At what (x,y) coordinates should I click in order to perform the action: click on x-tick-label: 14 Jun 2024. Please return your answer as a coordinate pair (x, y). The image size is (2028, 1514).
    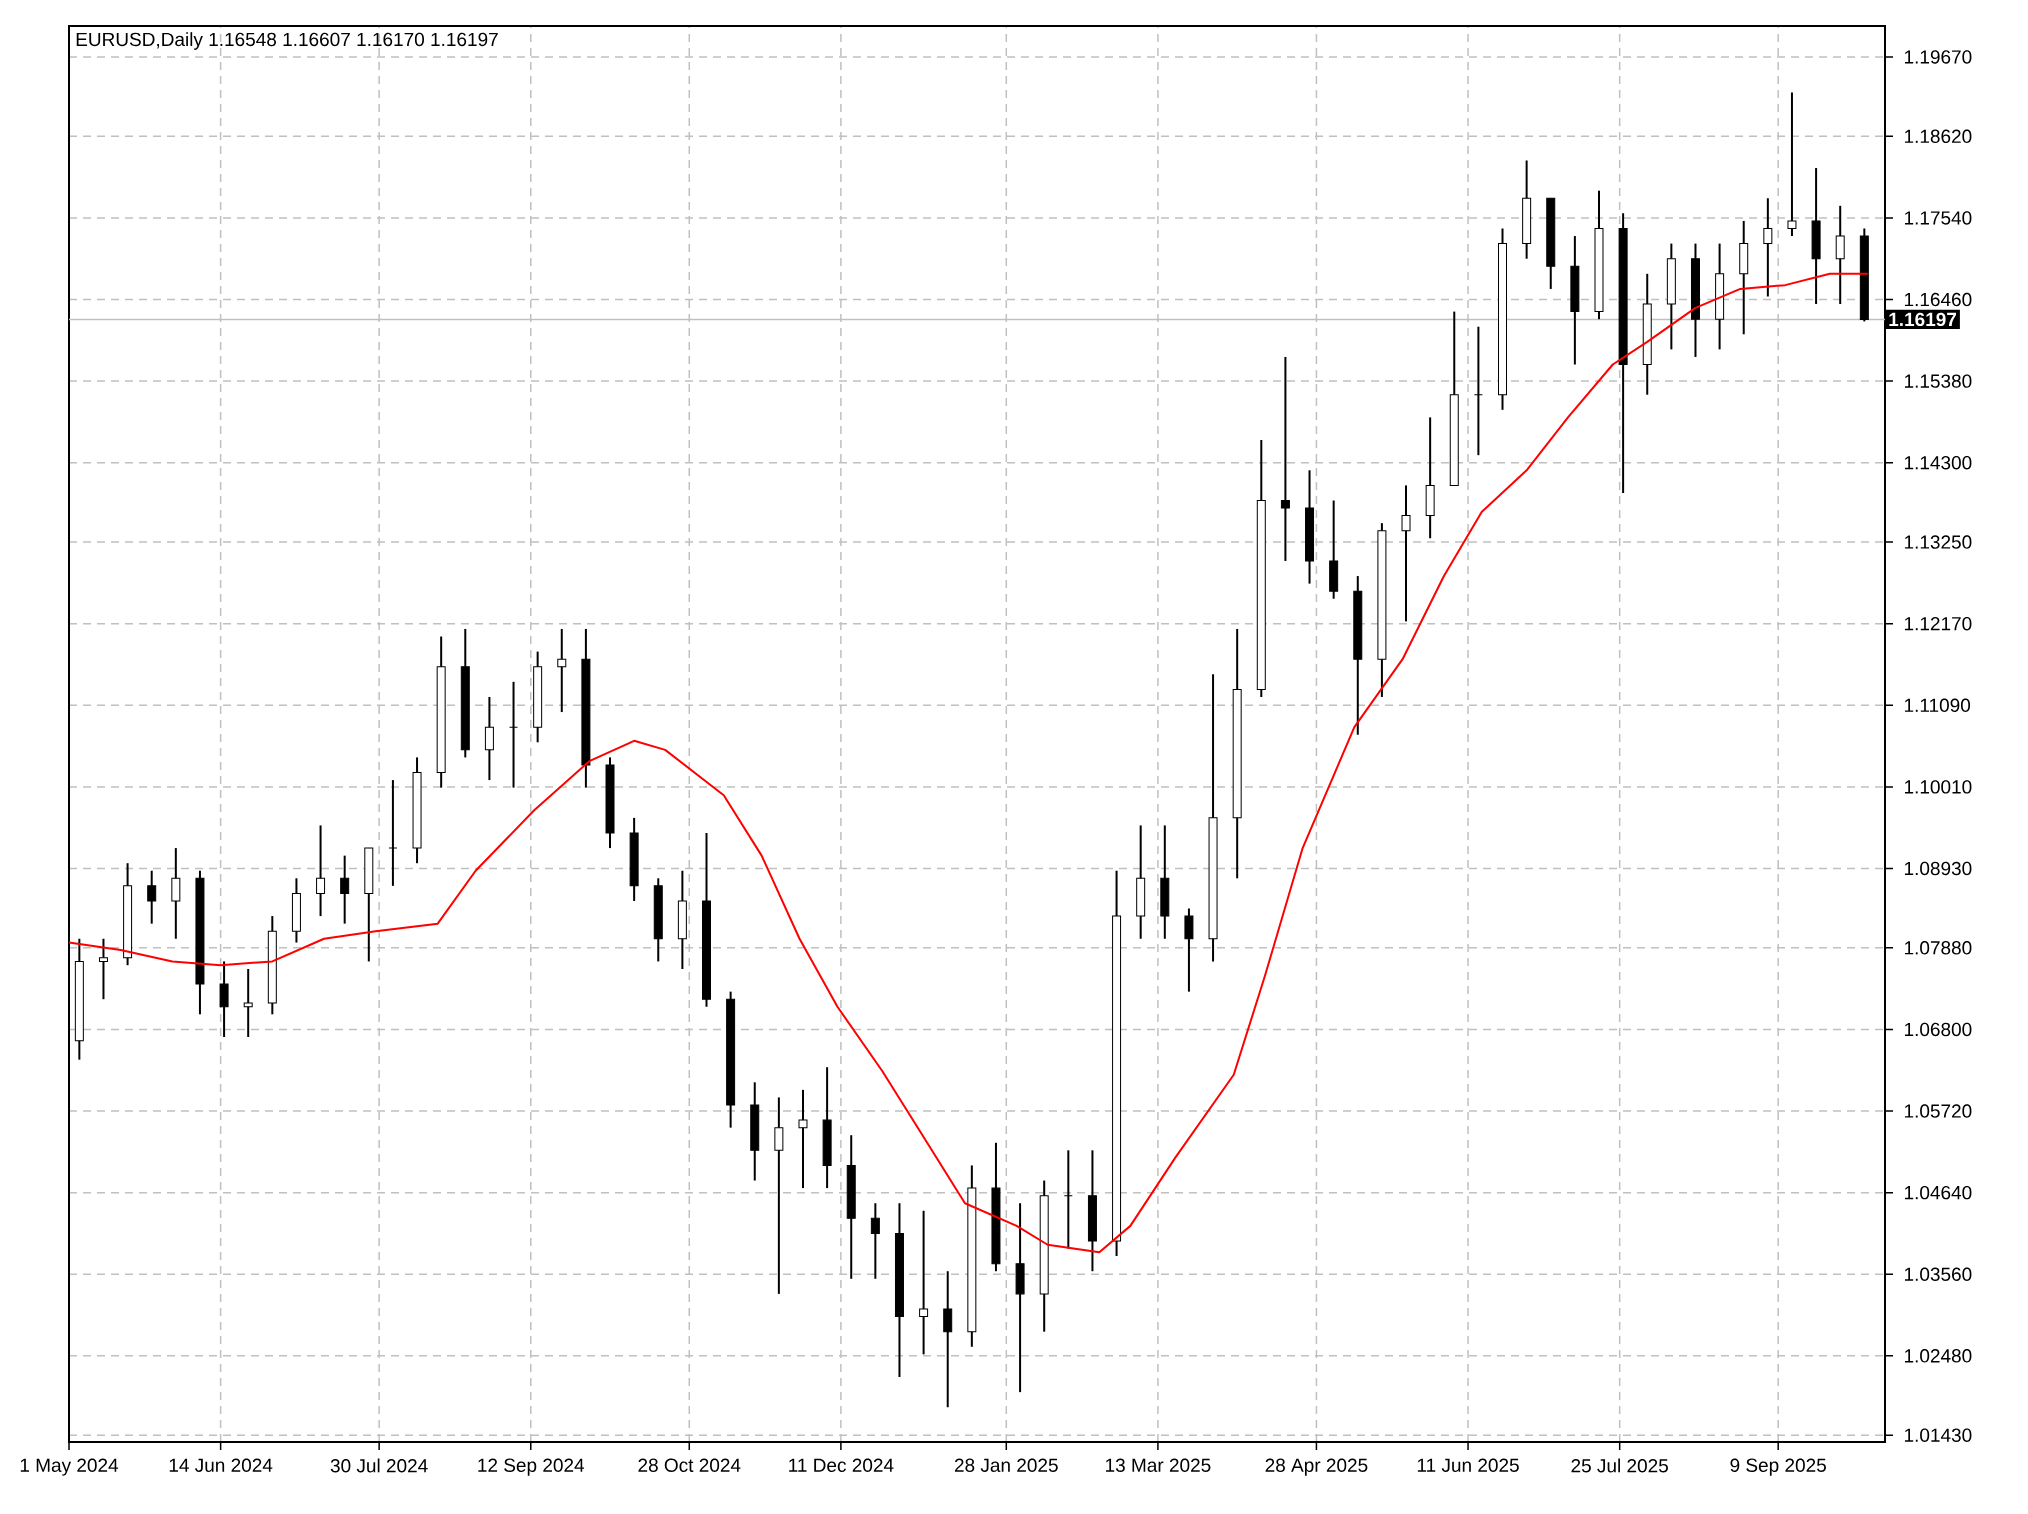
    Looking at the image, I should click on (221, 1465).